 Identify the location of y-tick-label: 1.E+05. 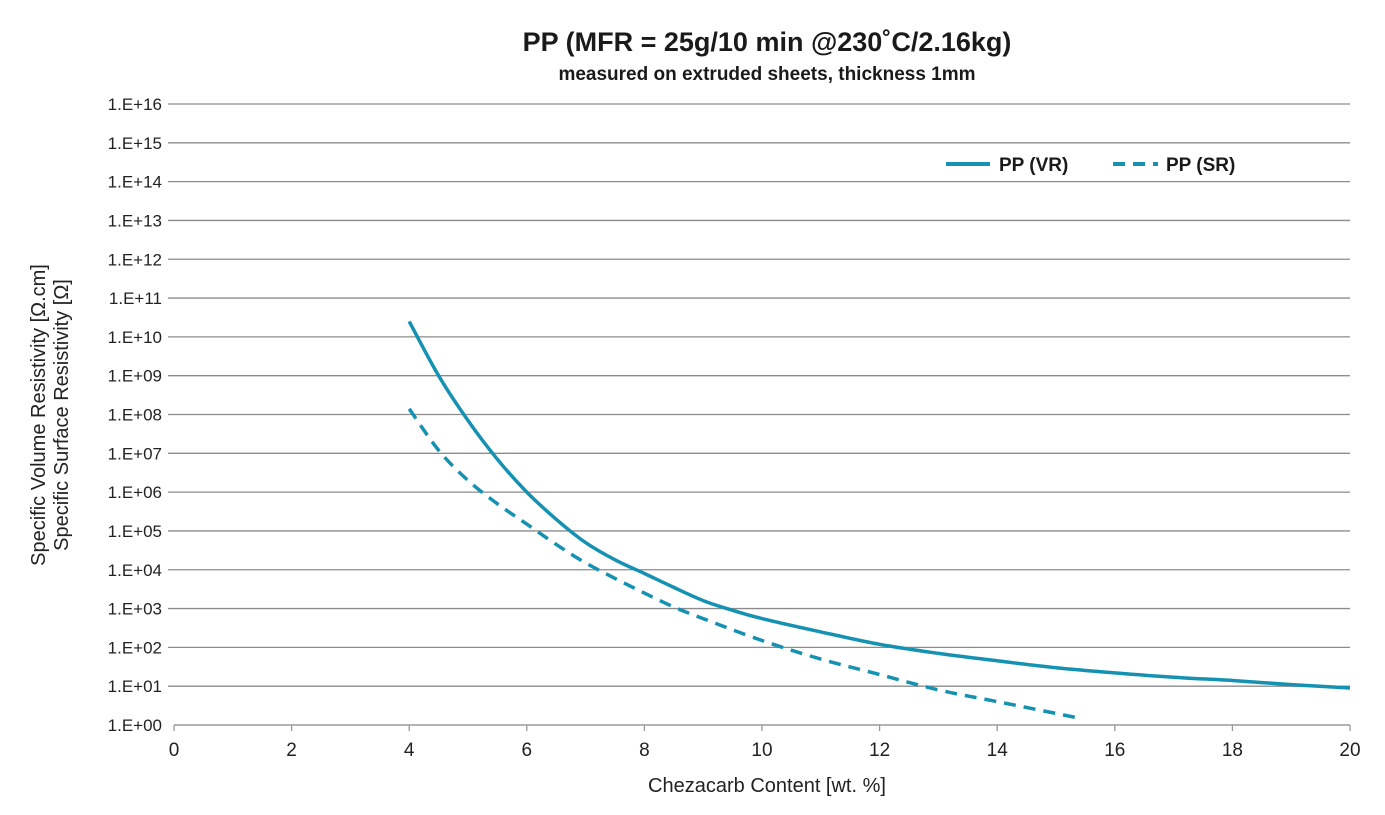
(135, 531).